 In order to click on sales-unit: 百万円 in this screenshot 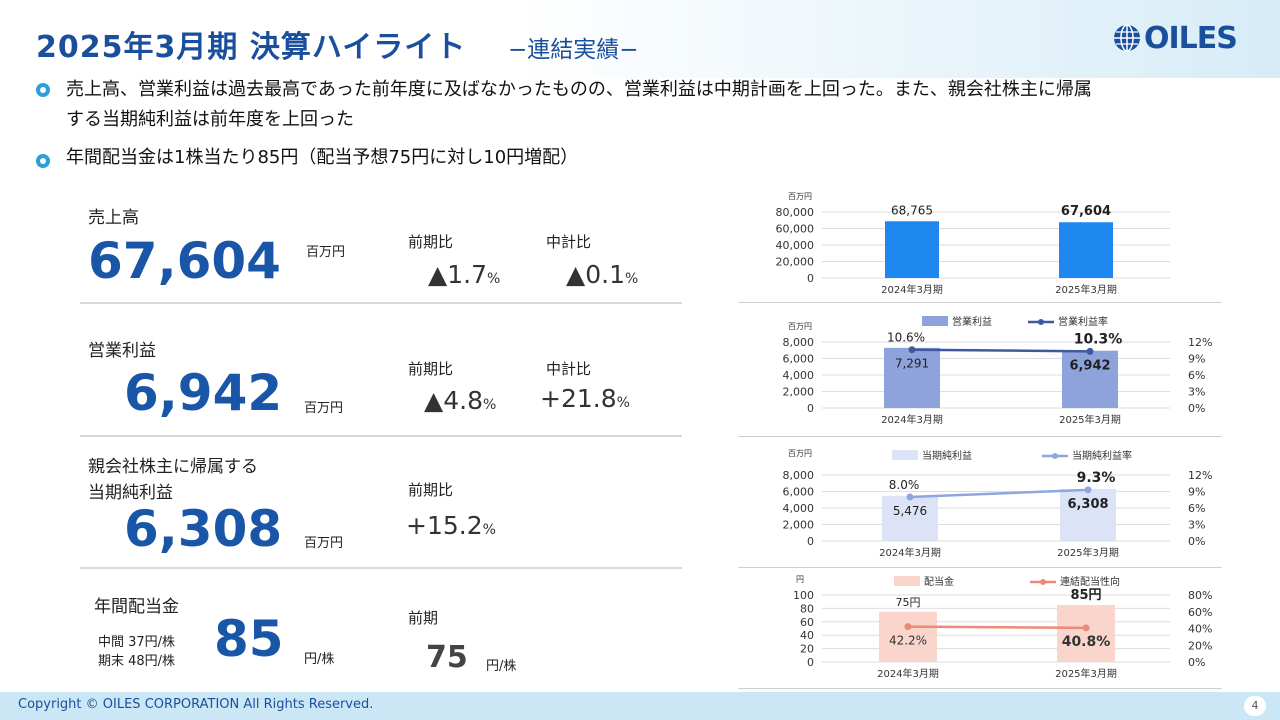, I will do `click(326, 252)`.